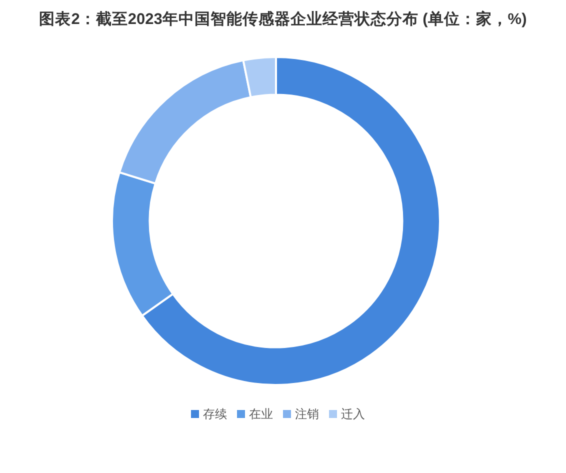  Describe the element at coordinates (307, 414) in the screenshot. I see `legend-label: 注销` at that location.